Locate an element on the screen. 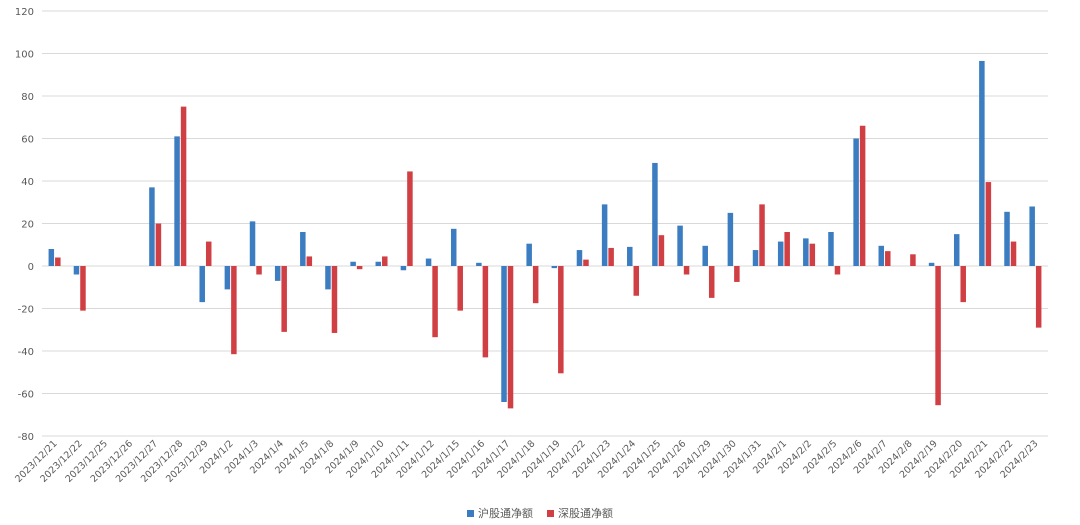 The height and width of the screenshot is (525, 1080). y-tick-label: 100 is located at coordinates (24, 55).